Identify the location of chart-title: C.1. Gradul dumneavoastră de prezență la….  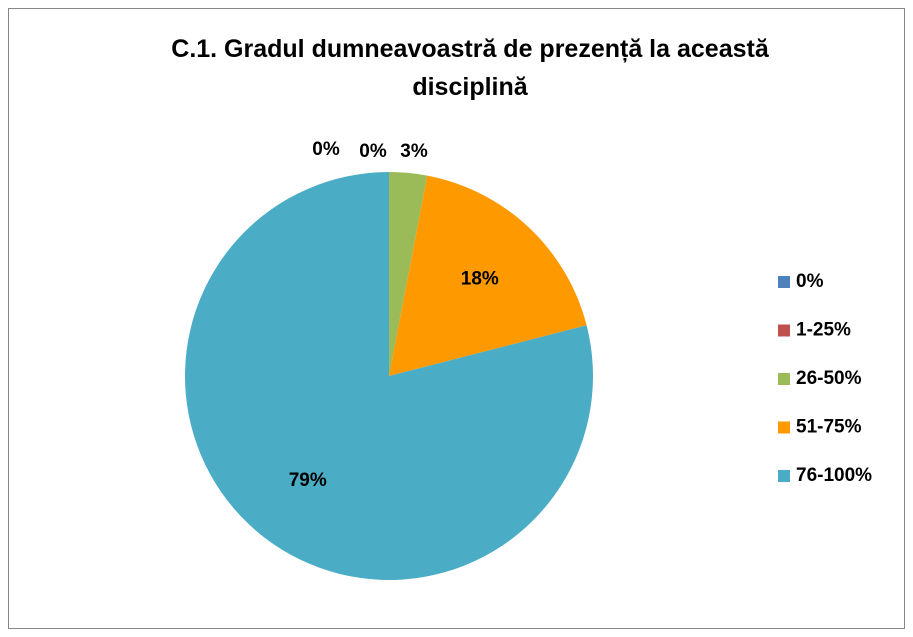
(470, 68).